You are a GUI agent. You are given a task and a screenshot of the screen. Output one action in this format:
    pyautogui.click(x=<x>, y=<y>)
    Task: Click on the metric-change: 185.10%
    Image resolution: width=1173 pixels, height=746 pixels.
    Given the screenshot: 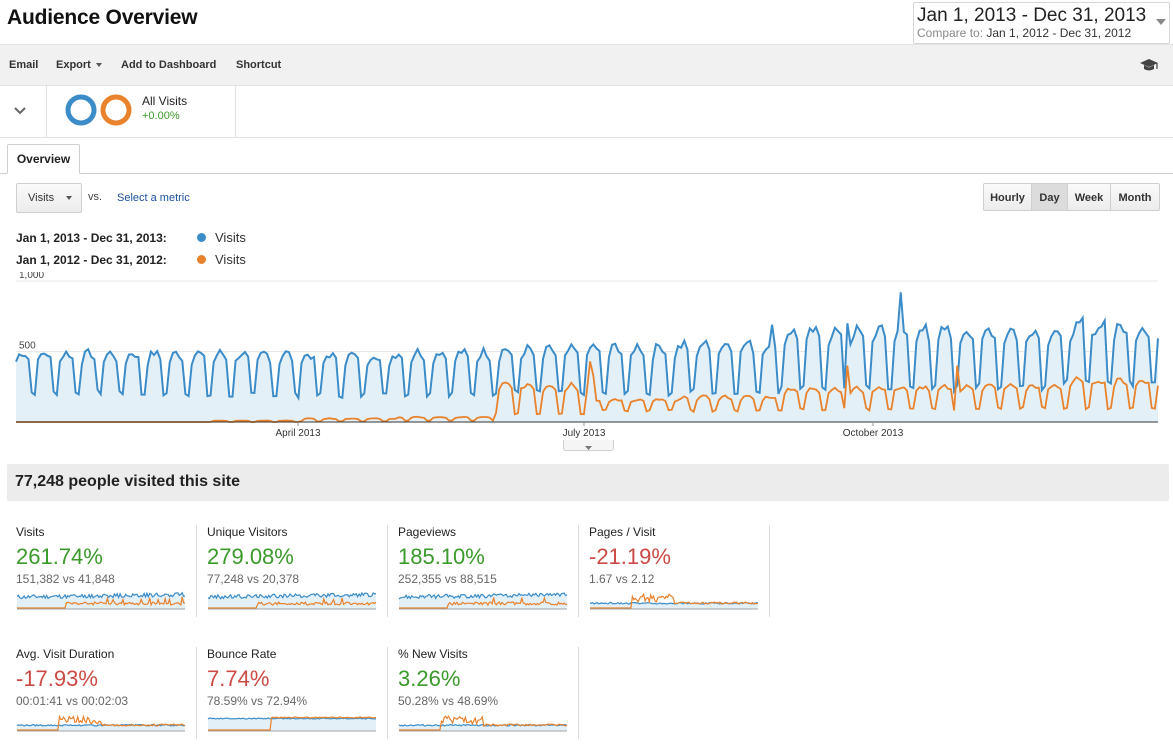 What is the action you would take?
    pyautogui.click(x=441, y=556)
    